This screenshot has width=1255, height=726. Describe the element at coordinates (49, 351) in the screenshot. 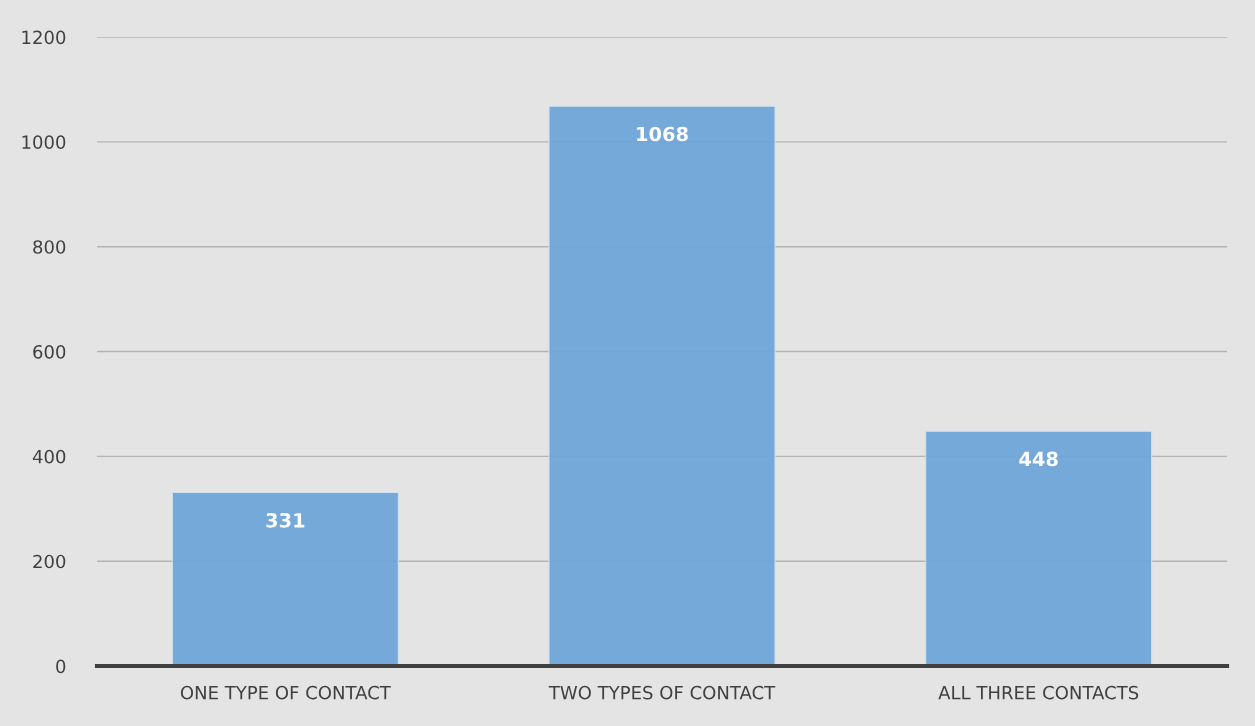

I see `y-tick-label: 600` at that location.